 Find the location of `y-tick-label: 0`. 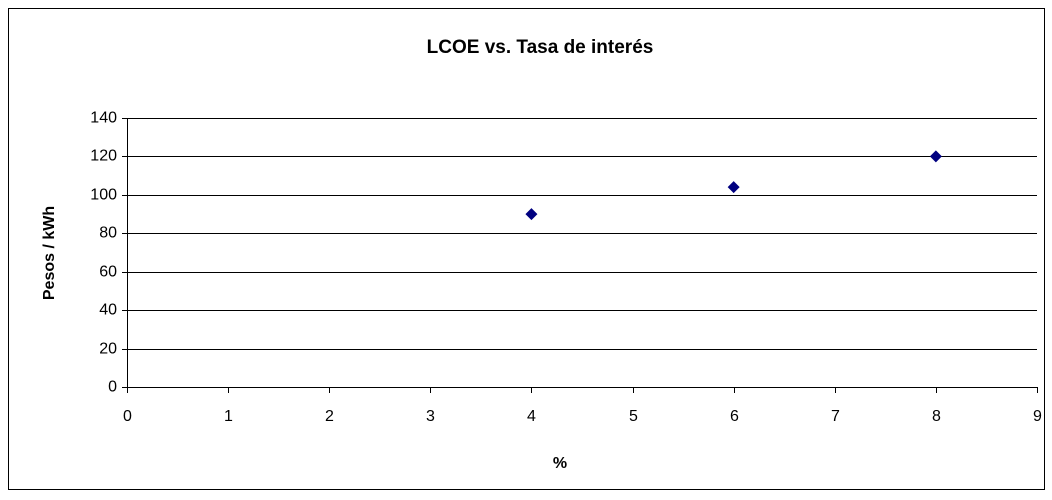

y-tick-label: 0 is located at coordinates (112, 387).